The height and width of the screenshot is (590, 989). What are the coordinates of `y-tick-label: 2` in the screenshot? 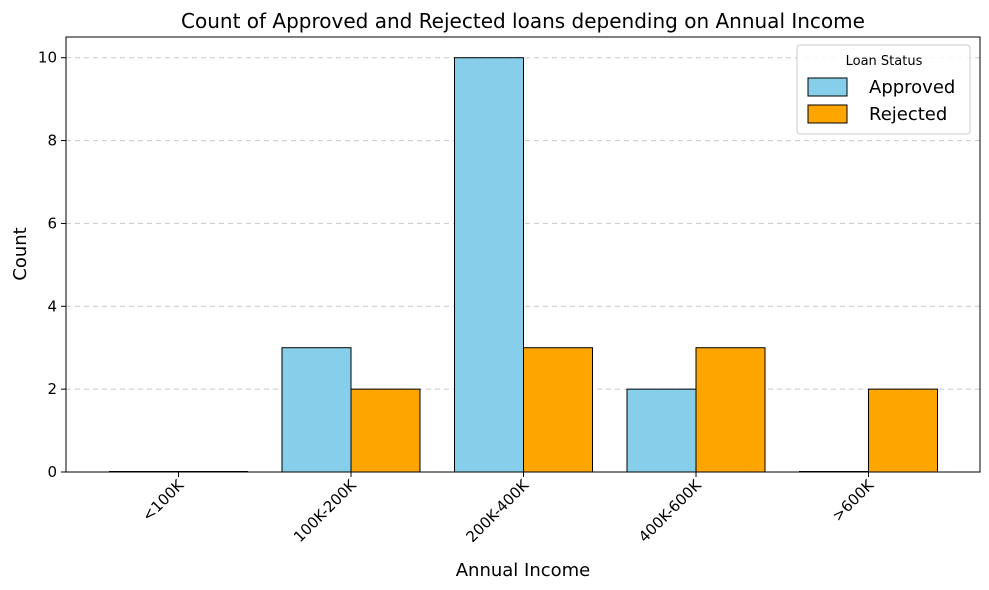 It's located at (52, 389).